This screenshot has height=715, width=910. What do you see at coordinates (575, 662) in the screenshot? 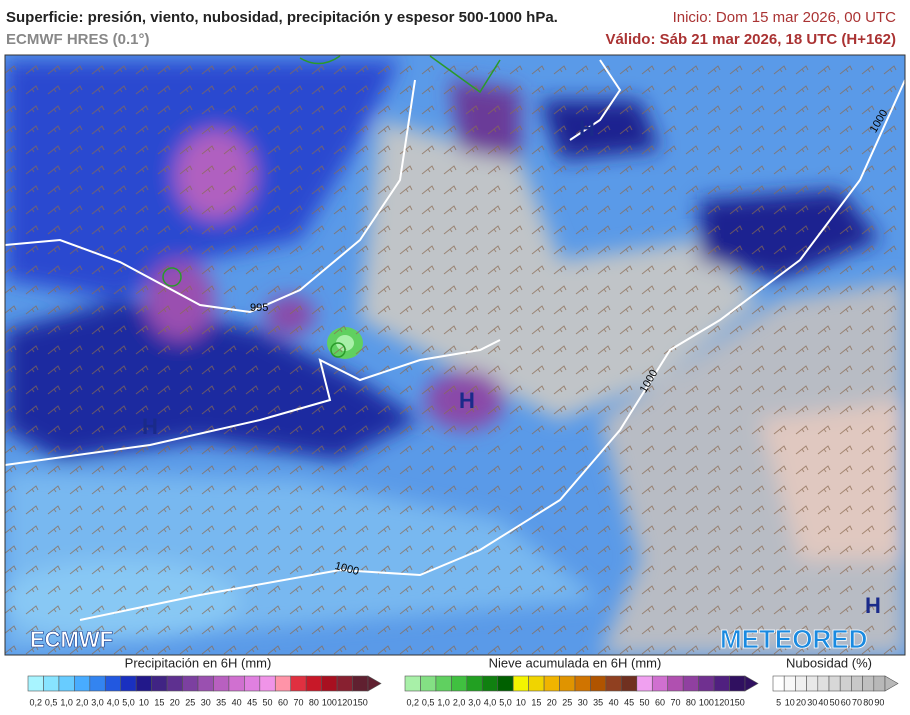
I see `legend-title: Nieve acumulada en 6H (mm)` at bounding box center [575, 662].